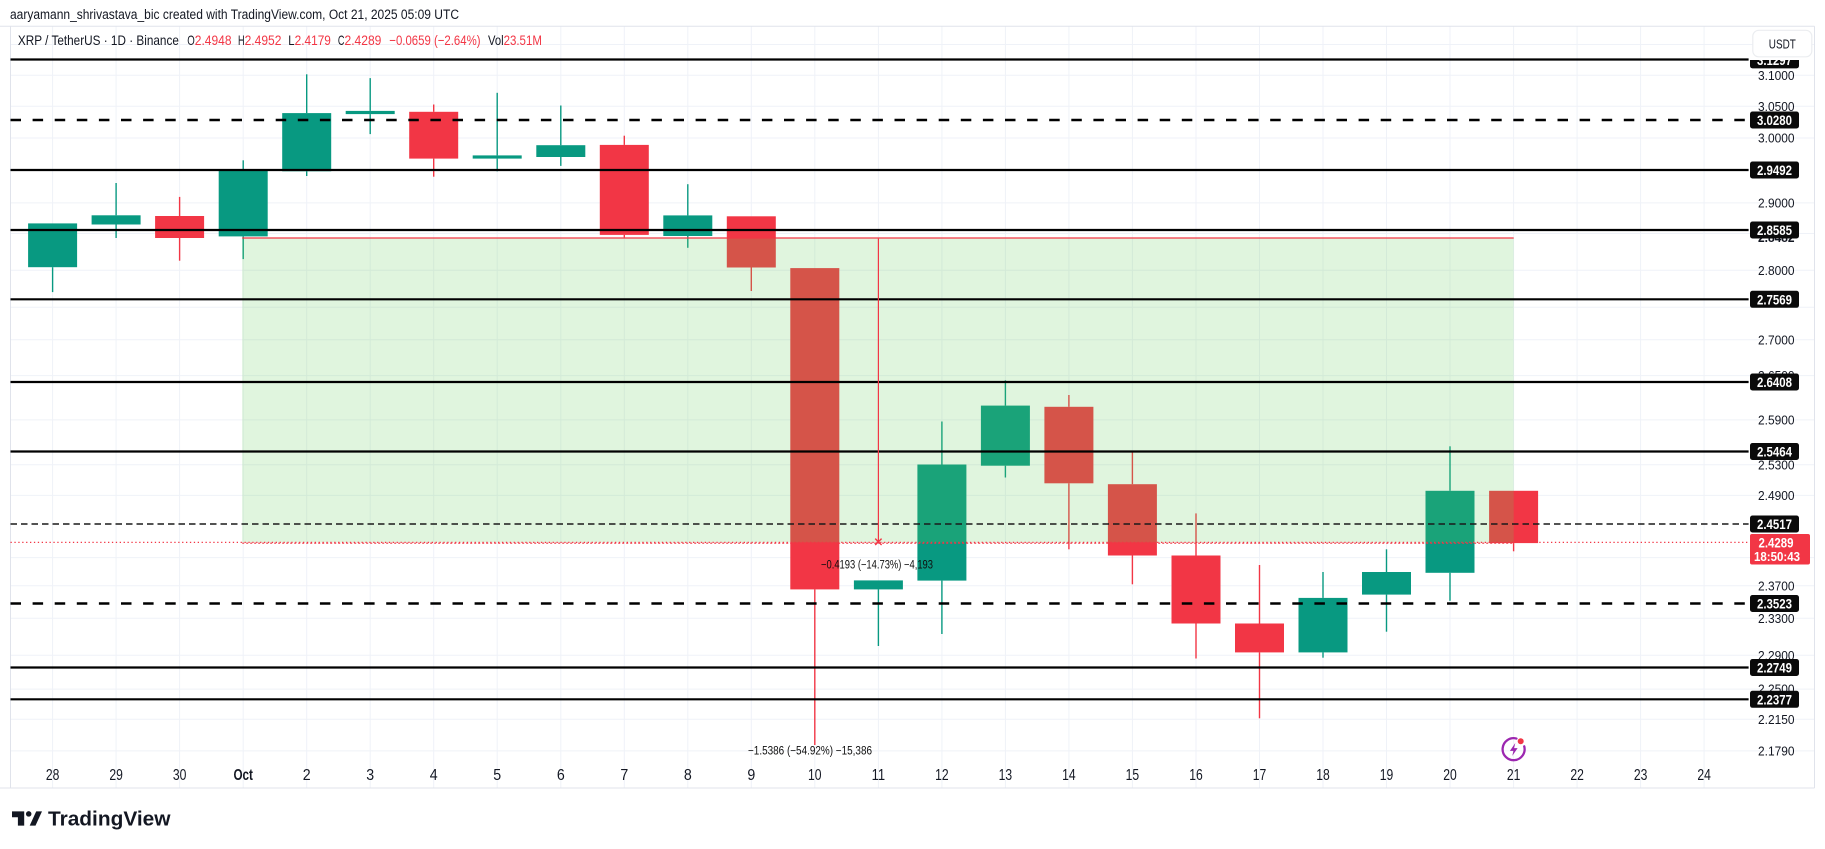  What do you see at coordinates (1774, 604) in the screenshot?
I see `svg-text: 2.3523` at bounding box center [1774, 604].